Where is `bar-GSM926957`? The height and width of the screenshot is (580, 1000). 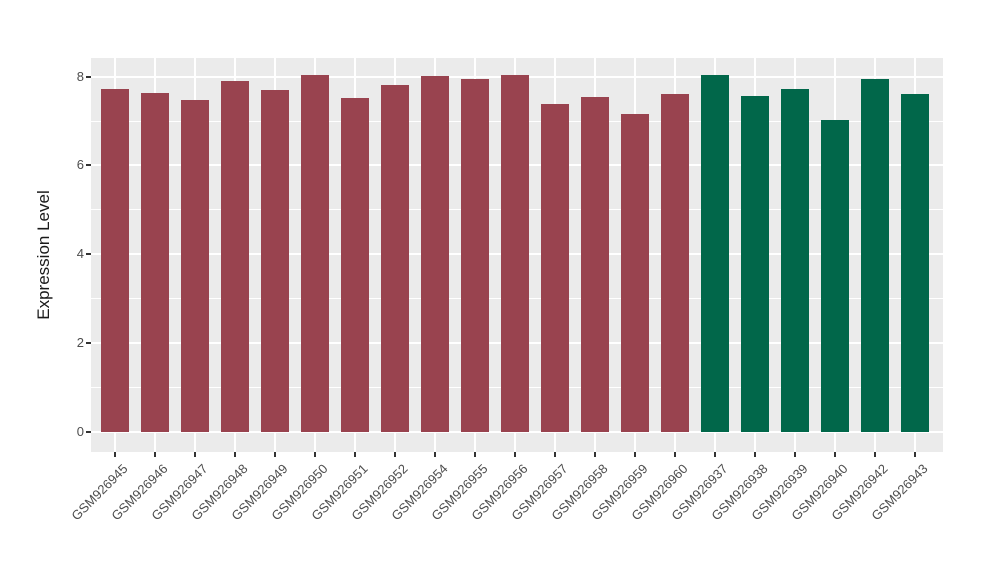
bar-GSM926957 is located at coordinates (555, 268).